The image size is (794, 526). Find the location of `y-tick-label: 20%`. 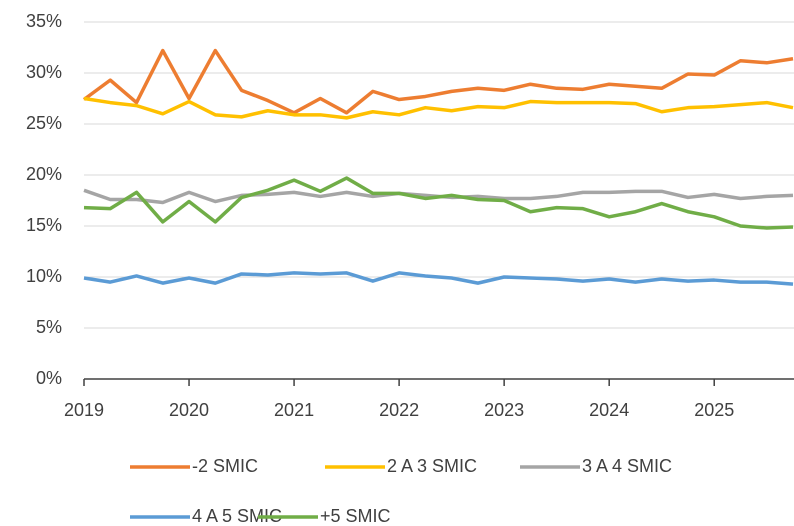

y-tick-label: 20% is located at coordinates (44, 174).